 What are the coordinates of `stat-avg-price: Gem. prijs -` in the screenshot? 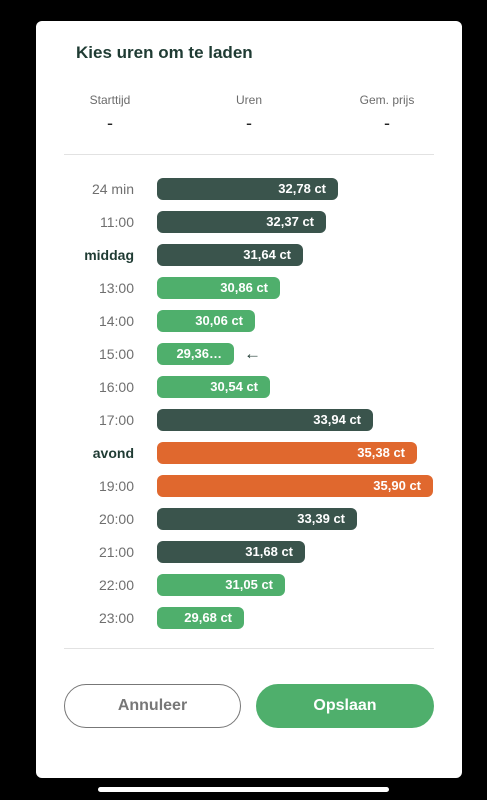 It's located at (387, 113).